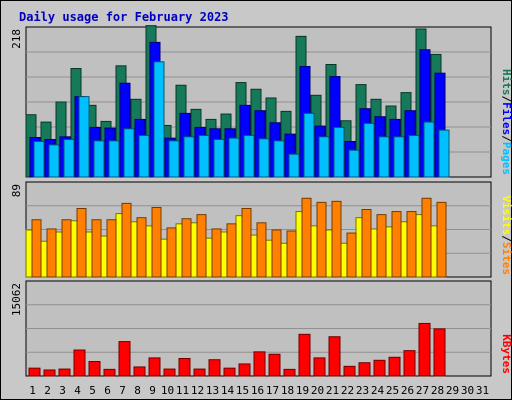 The width and height of the screenshot is (512, 401). I want to click on x-tick-label: 16, so click(257, 390).